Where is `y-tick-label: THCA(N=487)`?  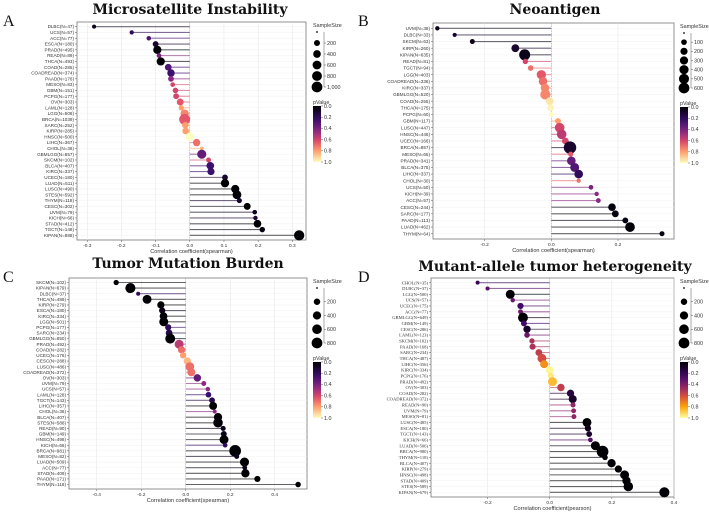 y-tick-label: THCA(N=487) is located at coordinates (414, 358).